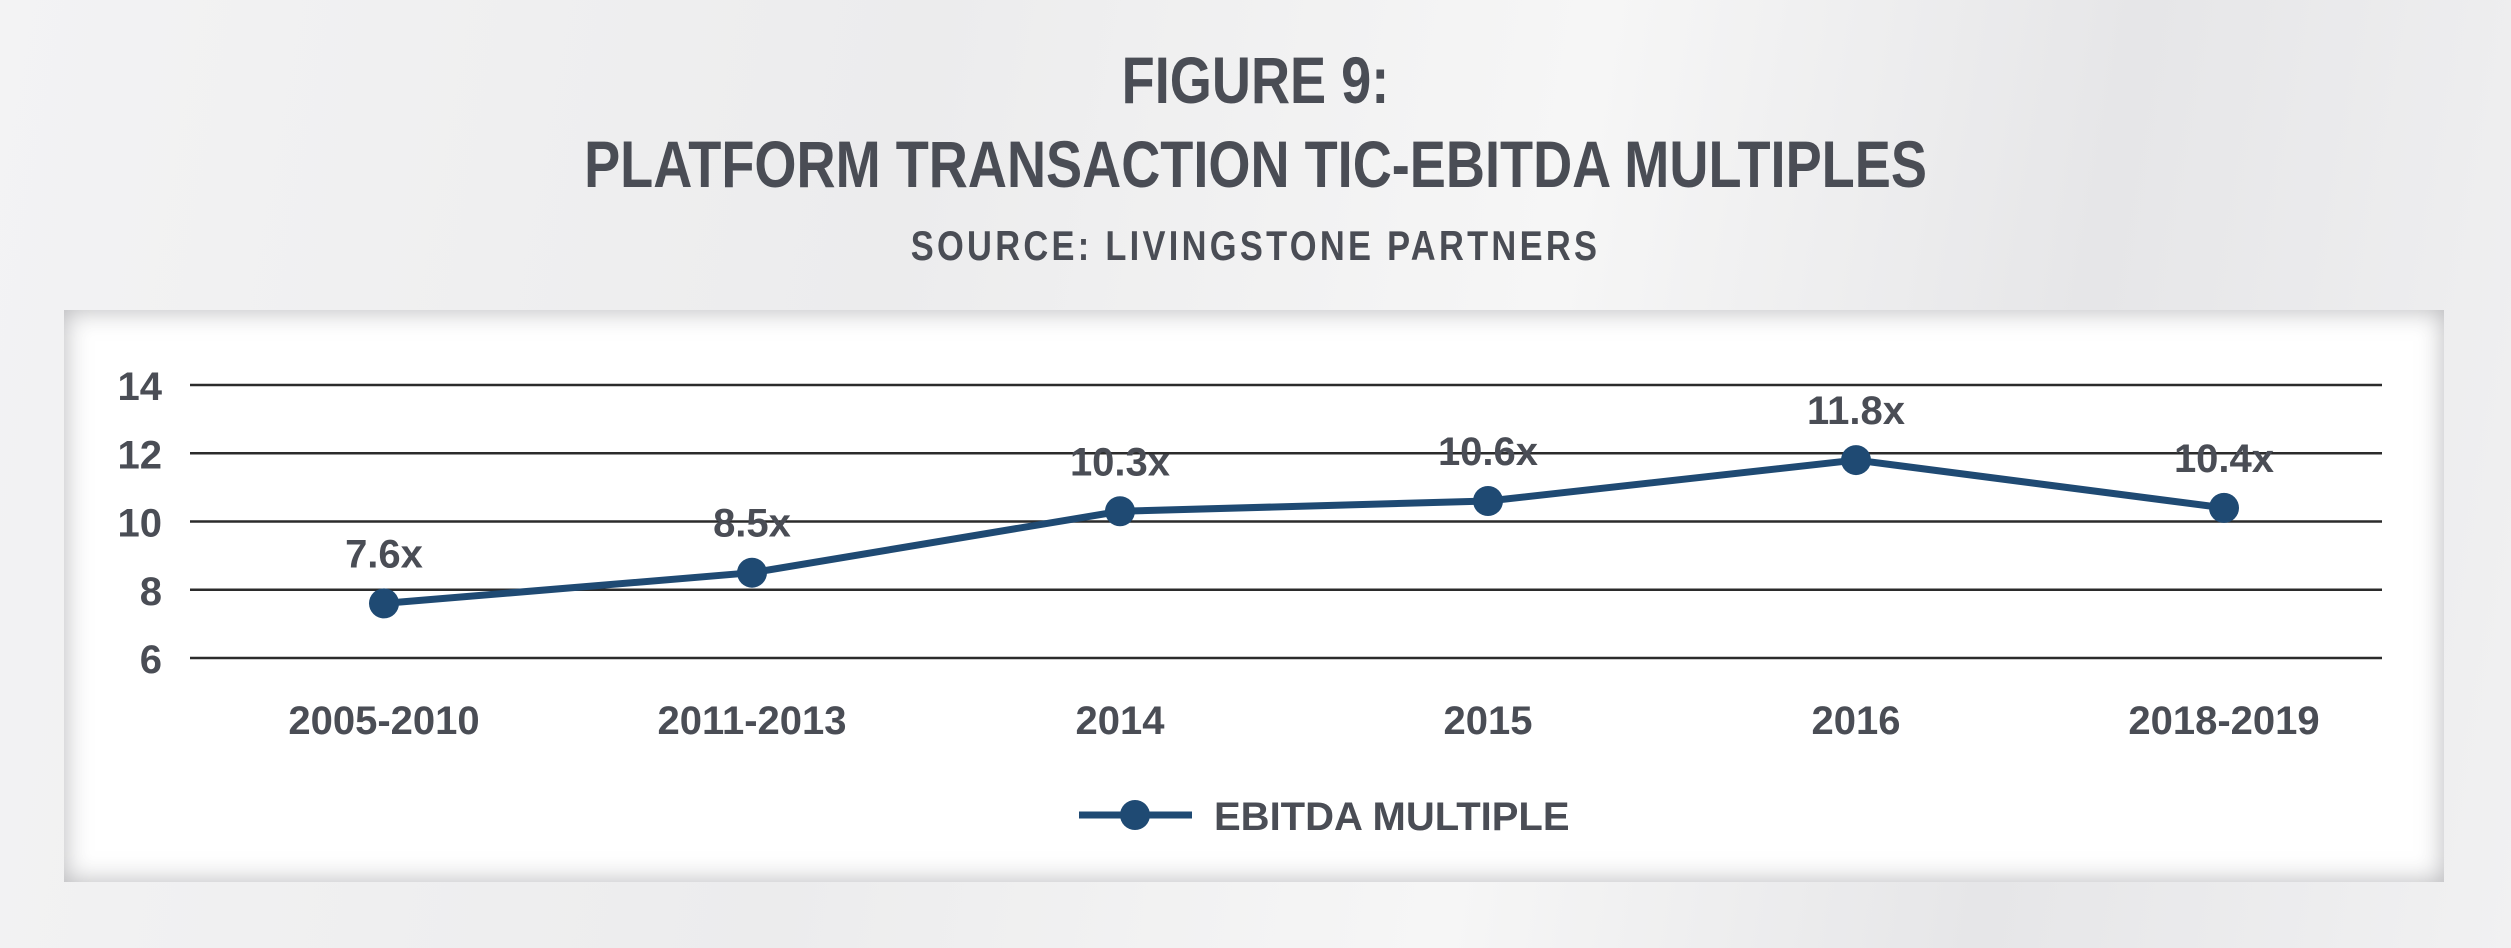 The width and height of the screenshot is (2511, 948). Describe the element at coordinates (1303, 721) in the screenshot. I see `x-axis-ticks: 2005-2010 2011-2013 2014 2015 2016 2018-2019` at that location.